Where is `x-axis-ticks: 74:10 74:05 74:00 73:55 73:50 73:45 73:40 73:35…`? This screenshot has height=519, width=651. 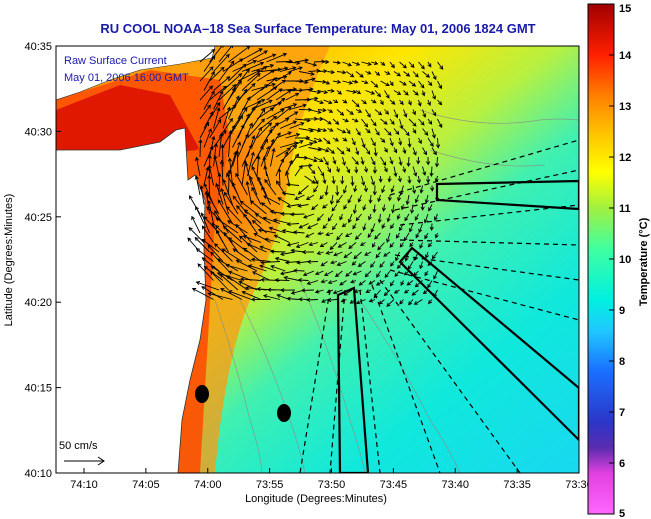 x-axis-ticks: 74:10 74:05 74:00 73:55 73:50 73:45 73:40 73:35… is located at coordinates (331, 479).